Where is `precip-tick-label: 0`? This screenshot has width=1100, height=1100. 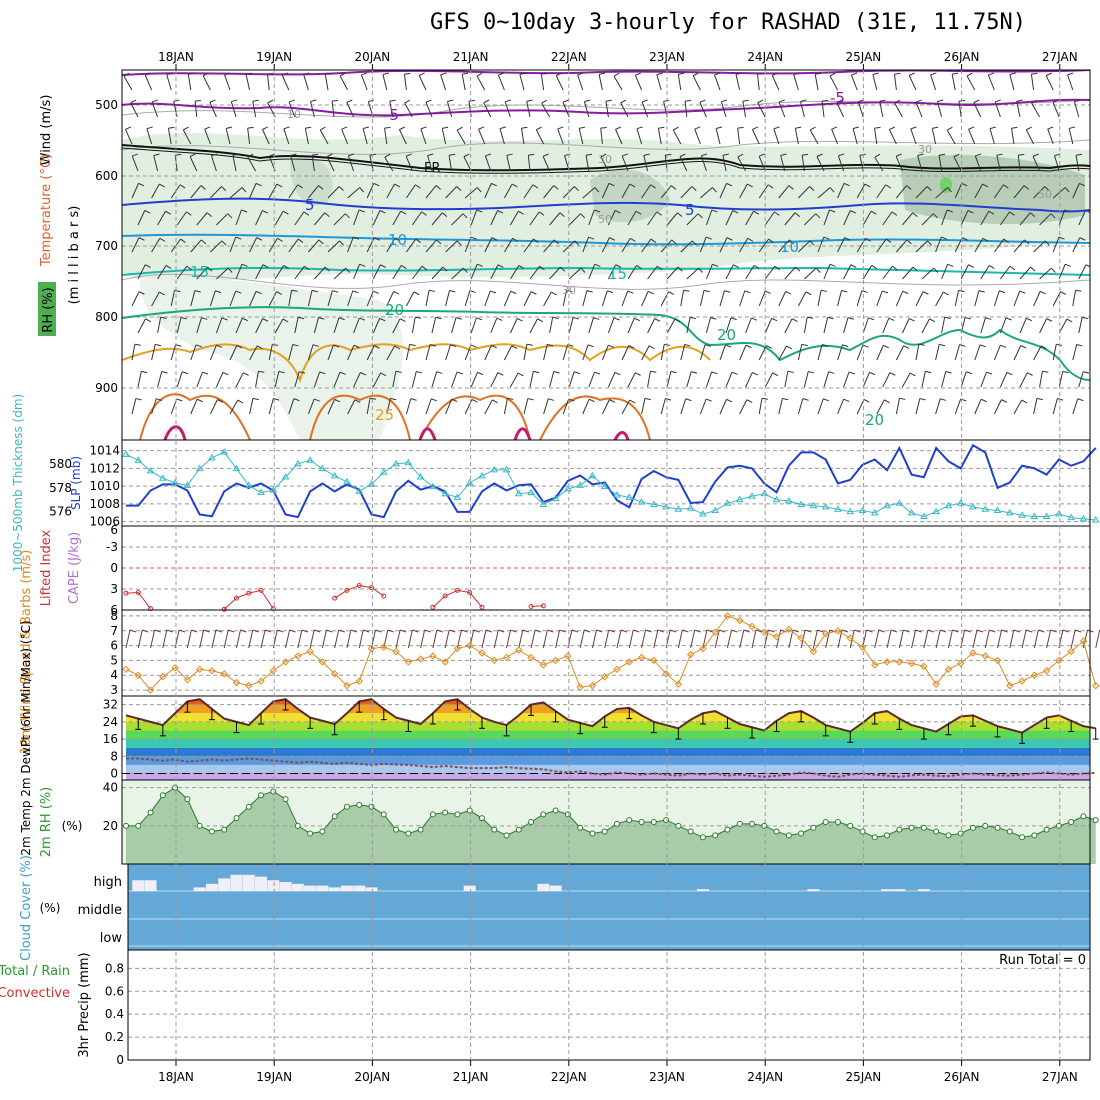
precip-tick-label: 0 is located at coordinates (120, 1060).